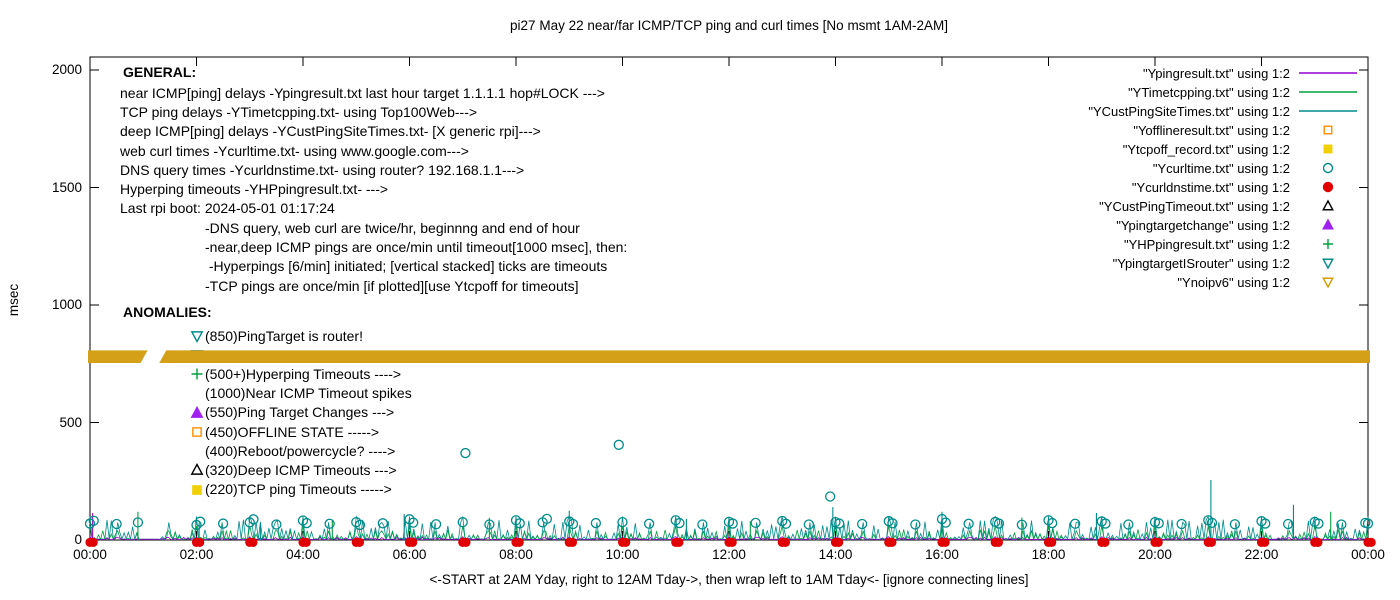 Image resolution: width=1400 pixels, height=600 pixels. I want to click on legend-label: "Ypingresult.txt" using 1:2, so click(1216, 73).